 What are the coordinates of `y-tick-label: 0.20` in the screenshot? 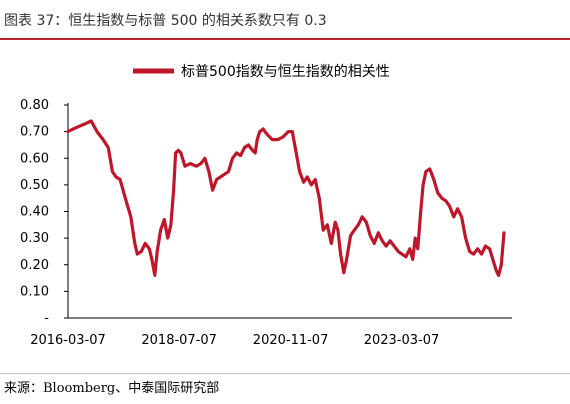 It's located at (34, 265).